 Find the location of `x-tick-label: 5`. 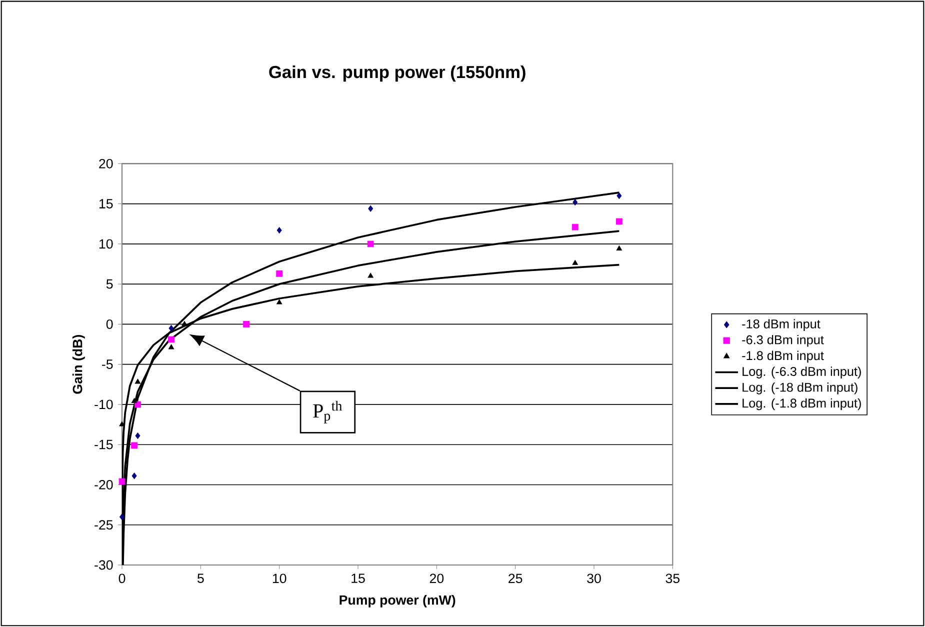

x-tick-label: 5 is located at coordinates (201, 578).